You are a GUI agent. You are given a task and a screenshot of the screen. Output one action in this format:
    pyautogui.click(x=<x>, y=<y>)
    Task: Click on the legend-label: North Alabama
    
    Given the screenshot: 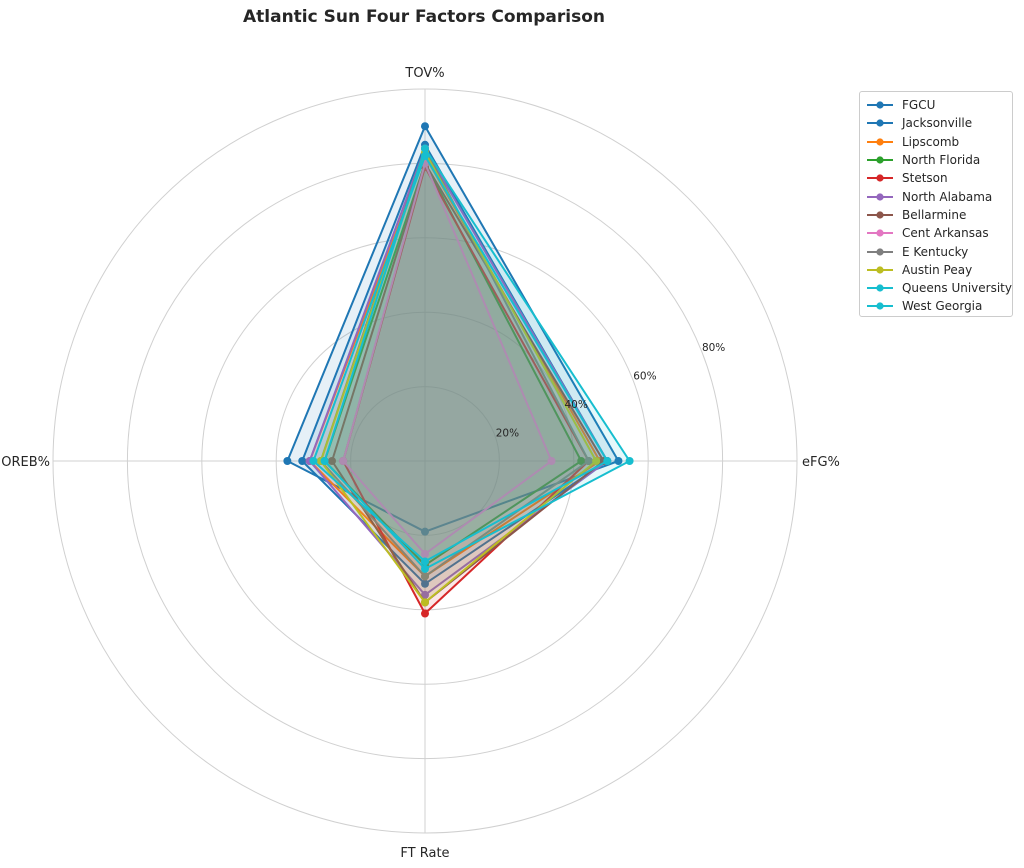 What is the action you would take?
    pyautogui.click(x=947, y=196)
    